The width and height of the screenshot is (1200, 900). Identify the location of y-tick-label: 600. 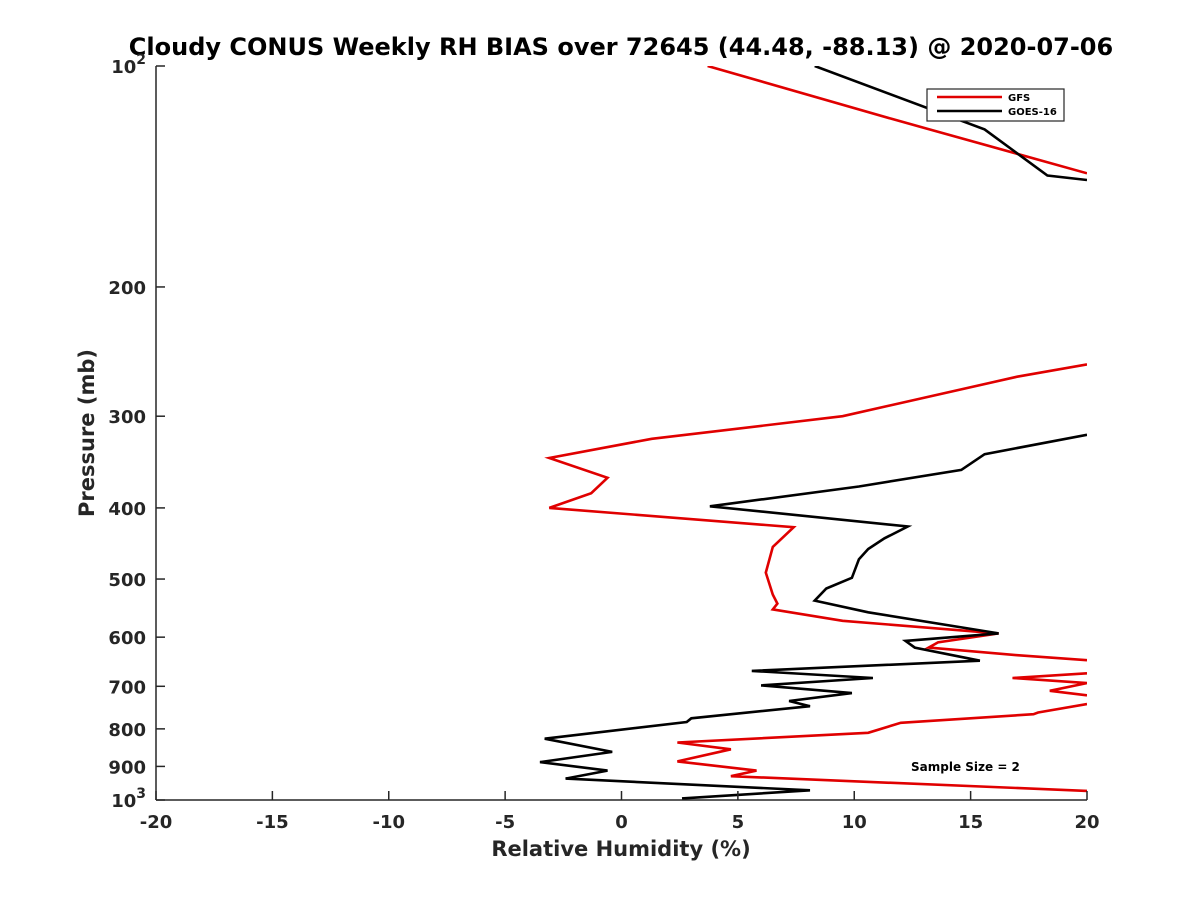
(127, 638).